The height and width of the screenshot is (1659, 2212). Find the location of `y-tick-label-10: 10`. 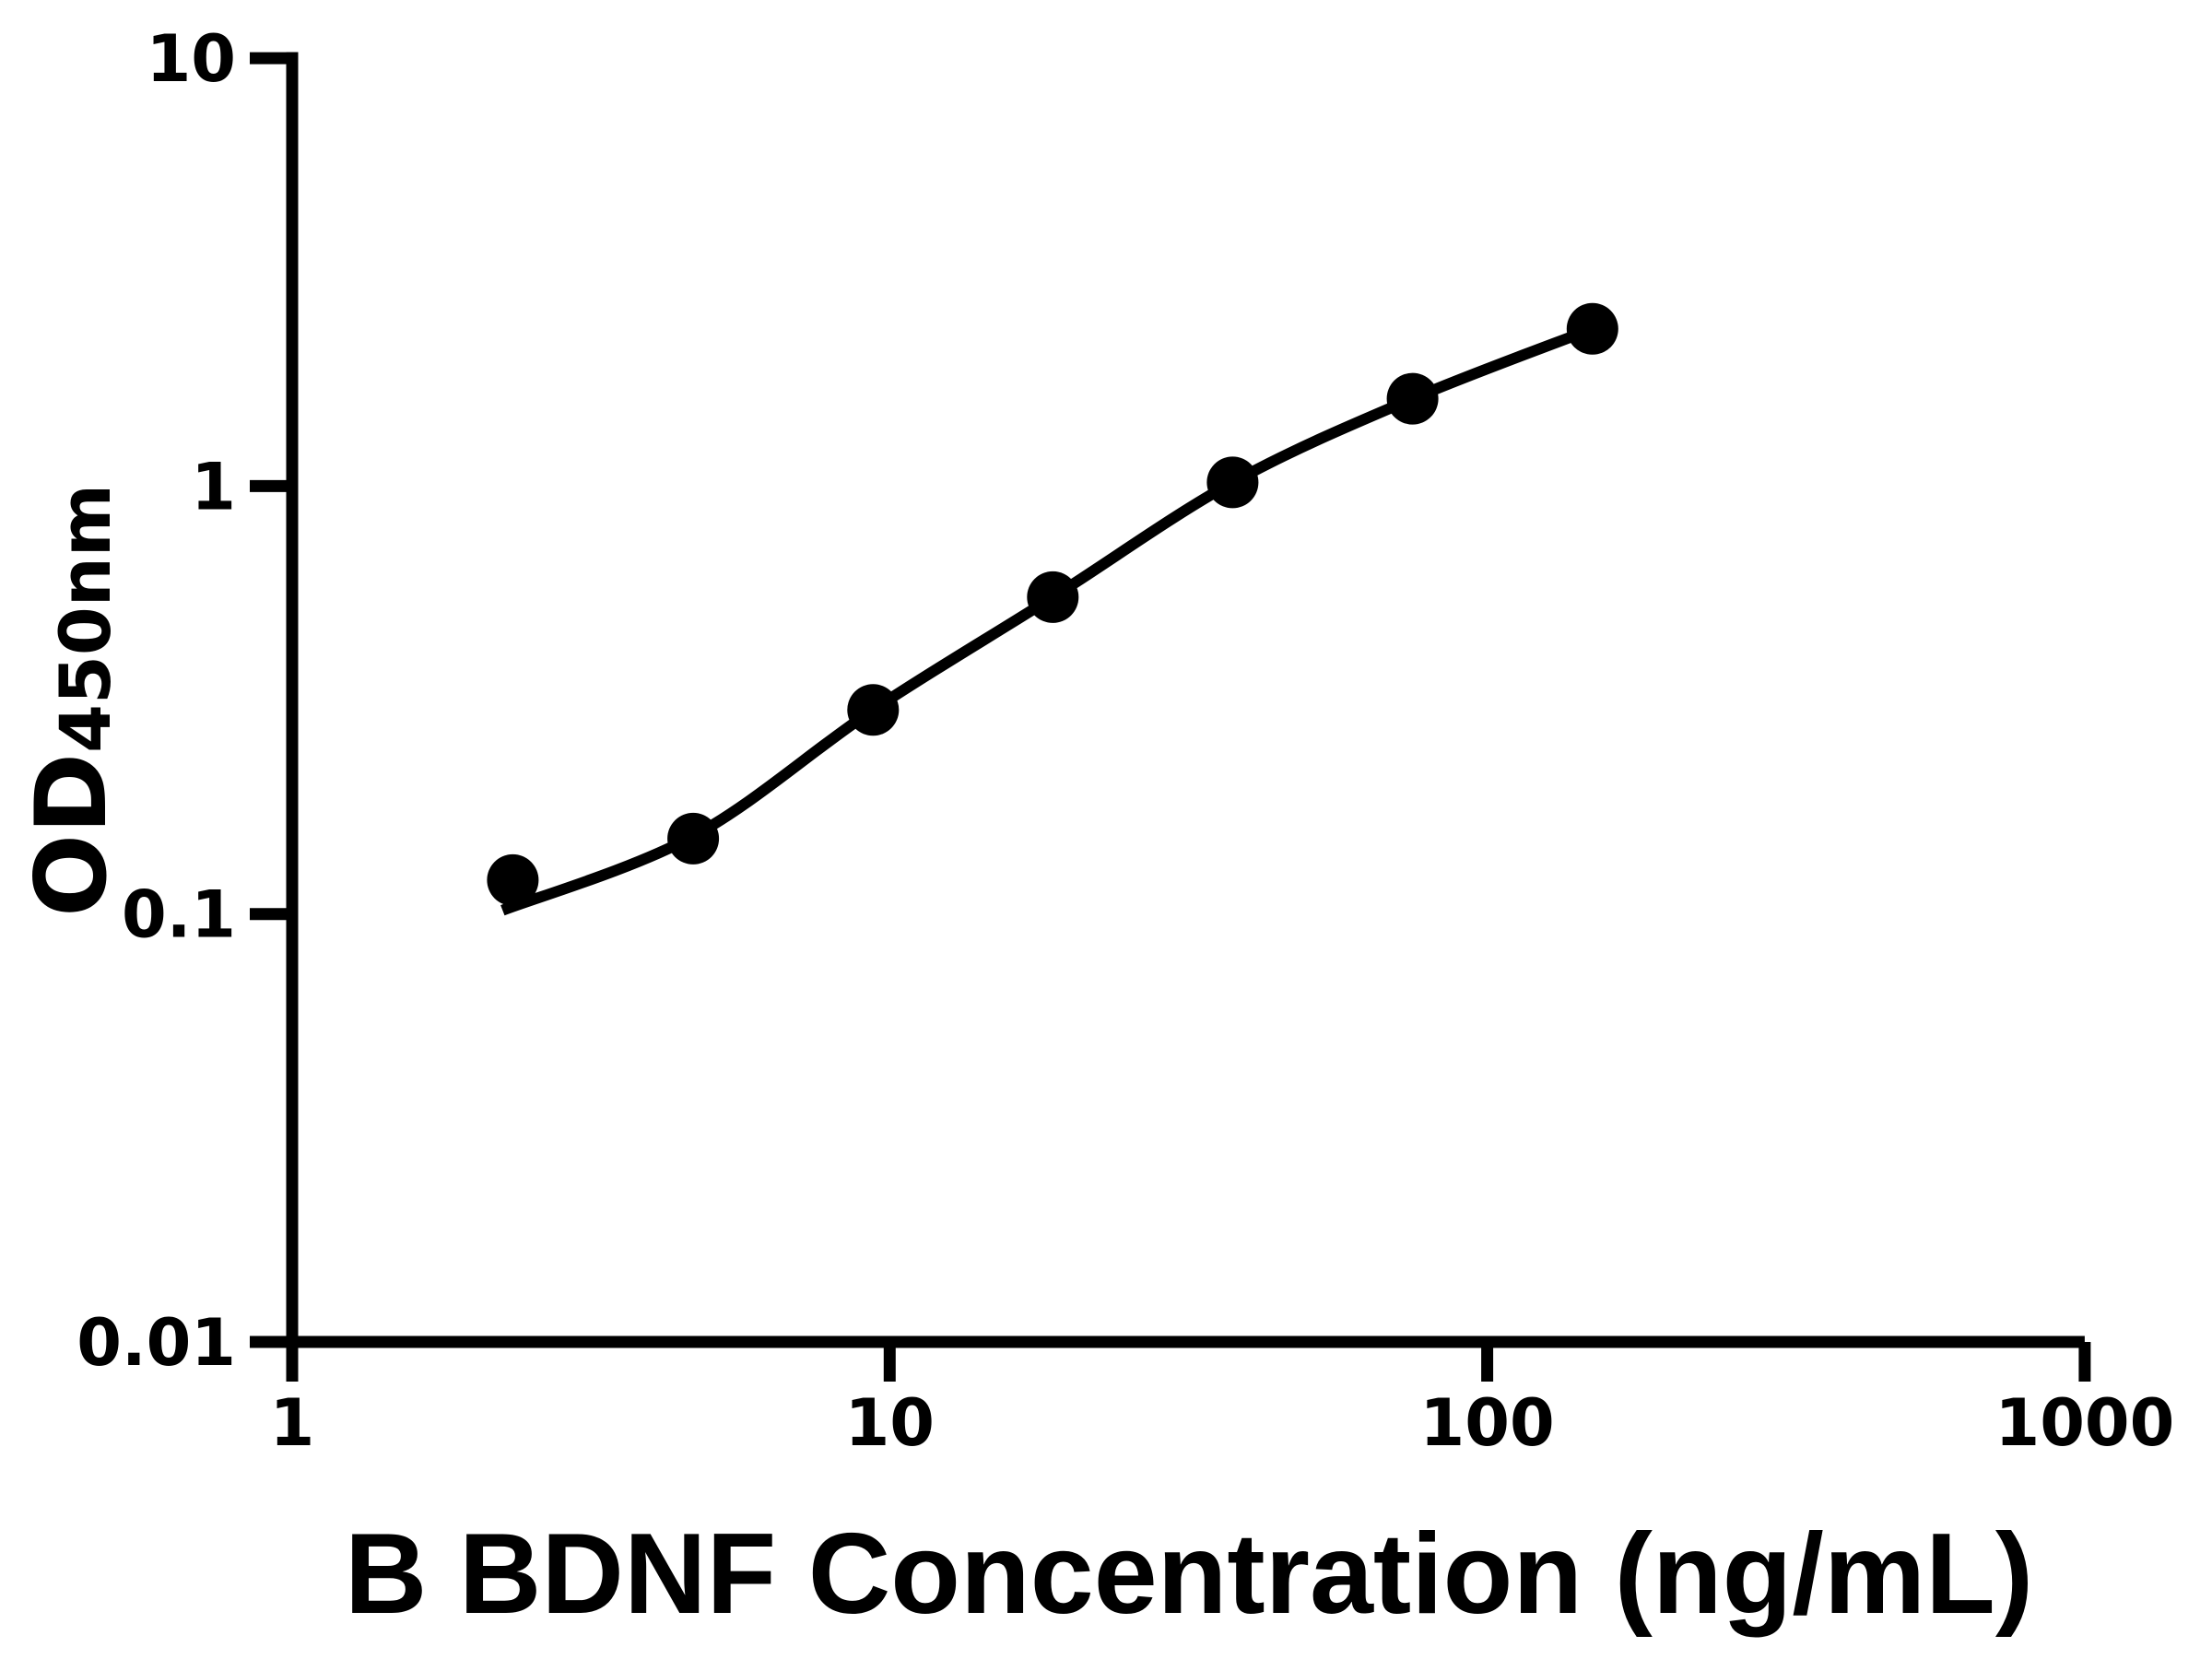

y-tick-label-10: 10 is located at coordinates (191, 59).